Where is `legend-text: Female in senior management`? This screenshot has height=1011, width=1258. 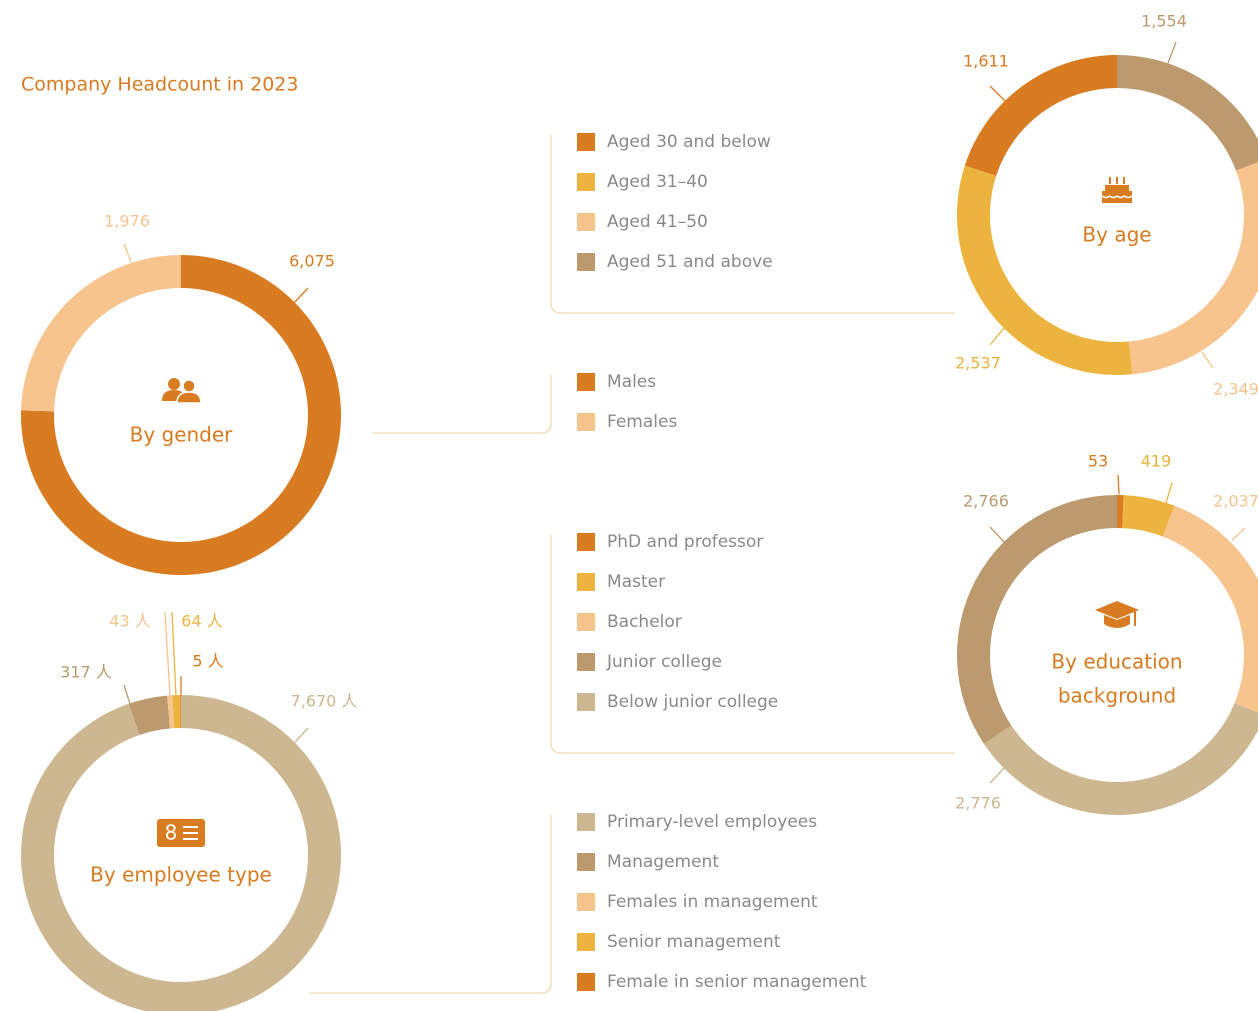 legend-text: Female in senior management is located at coordinates (737, 982).